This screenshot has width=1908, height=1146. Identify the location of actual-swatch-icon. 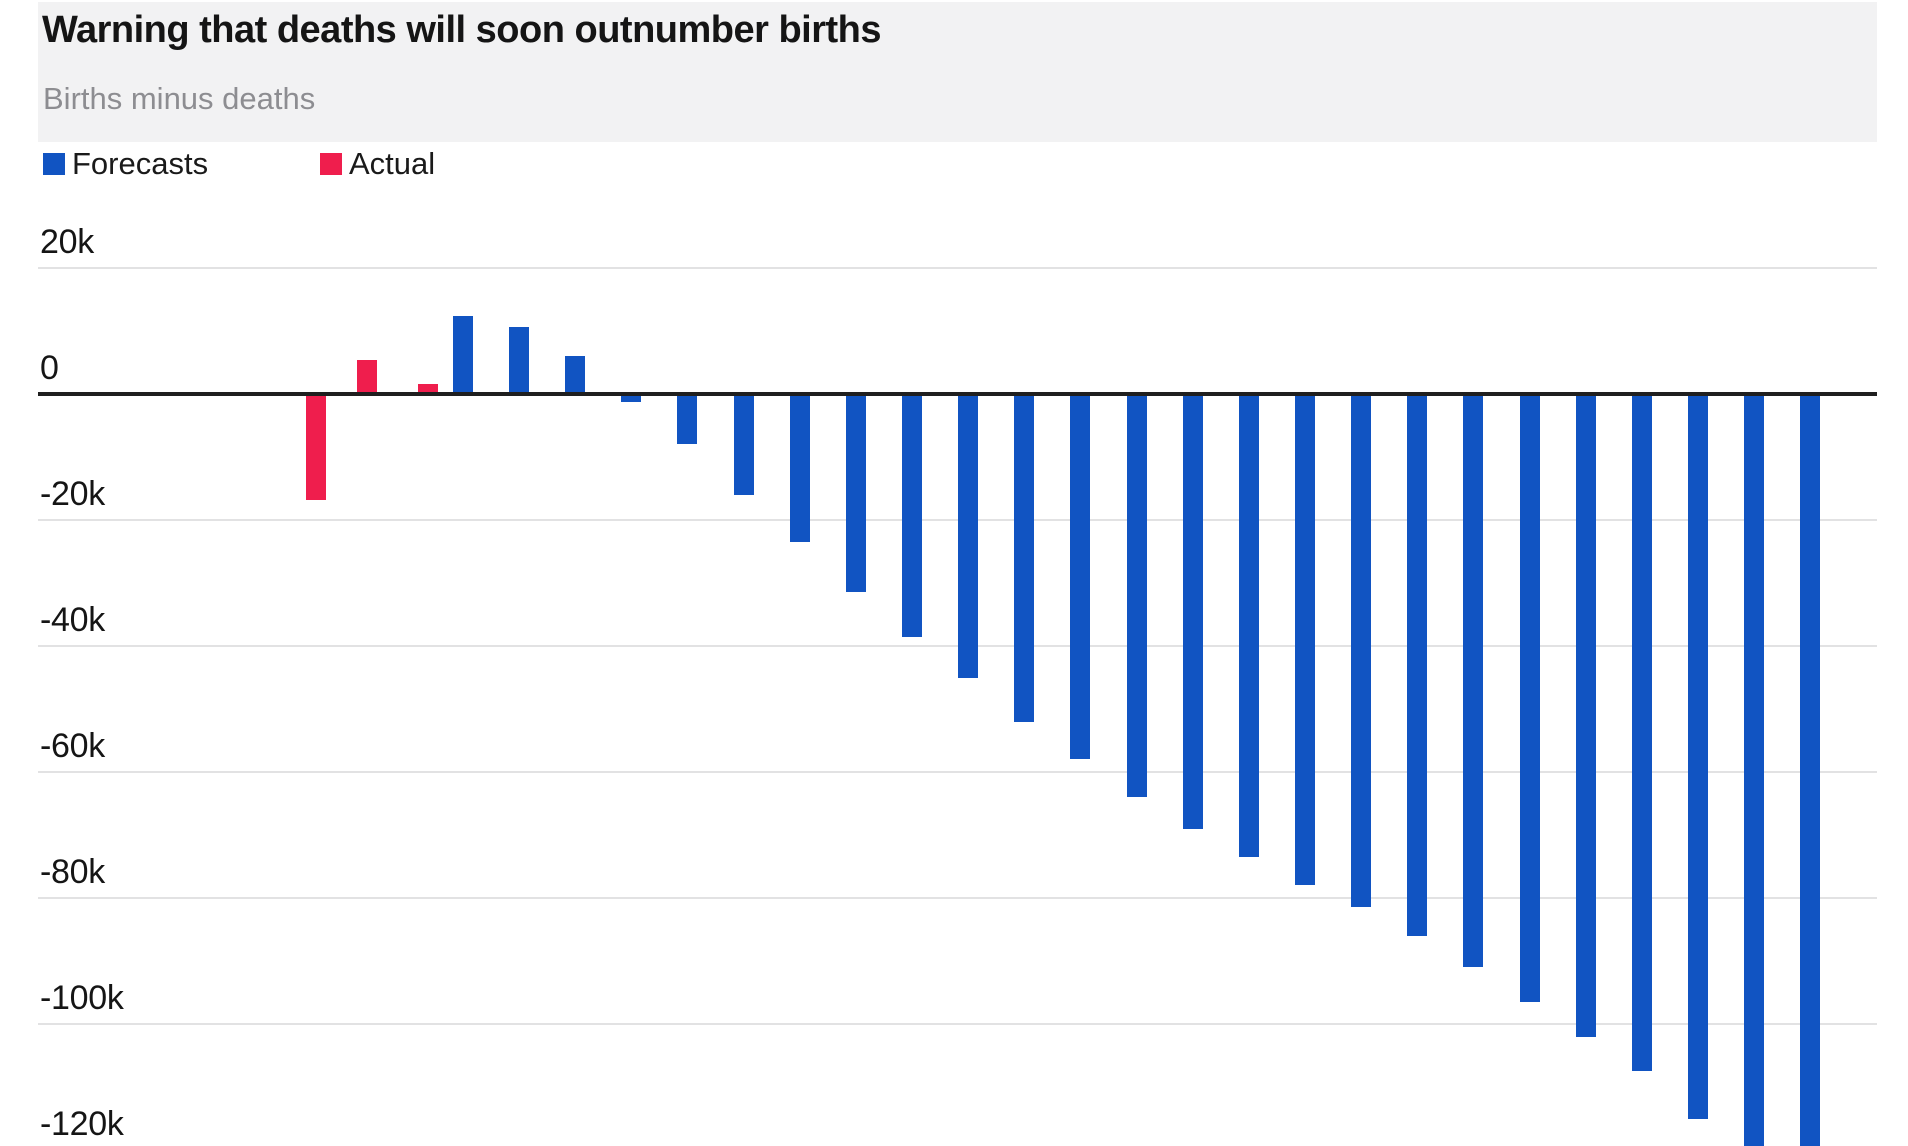
(331, 164).